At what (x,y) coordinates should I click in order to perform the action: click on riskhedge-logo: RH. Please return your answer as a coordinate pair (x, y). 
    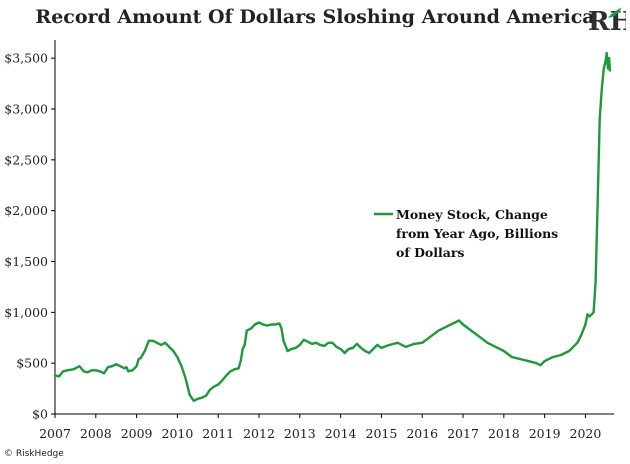
    Looking at the image, I should click on (607, 21).